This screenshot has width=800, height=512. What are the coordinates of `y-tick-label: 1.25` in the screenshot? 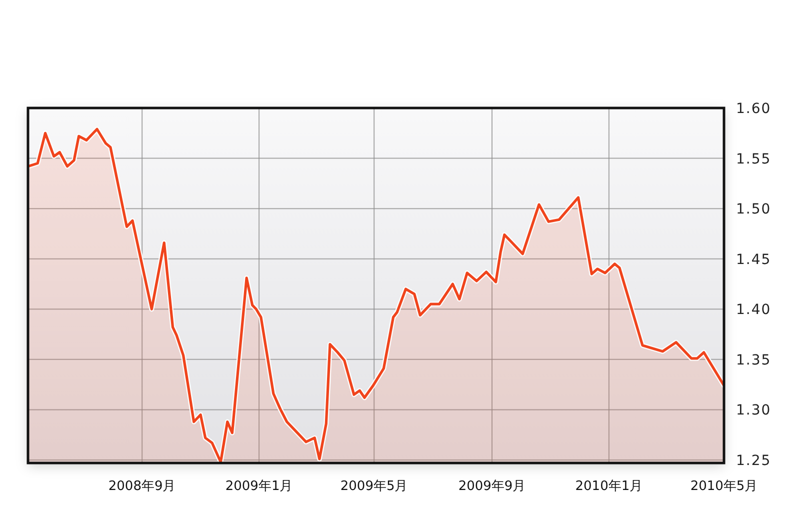 It's located at (754, 460).